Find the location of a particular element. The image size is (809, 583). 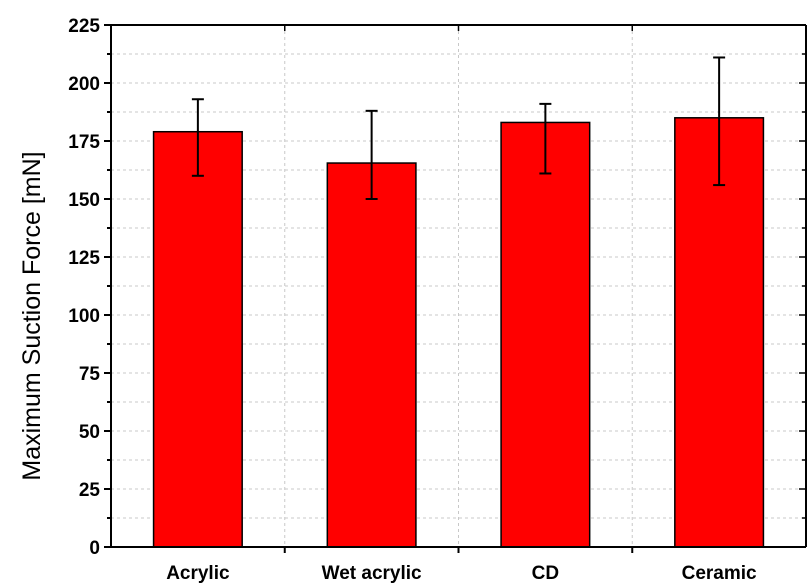

x-tick-label: Wet acrylic is located at coordinates (372, 573).